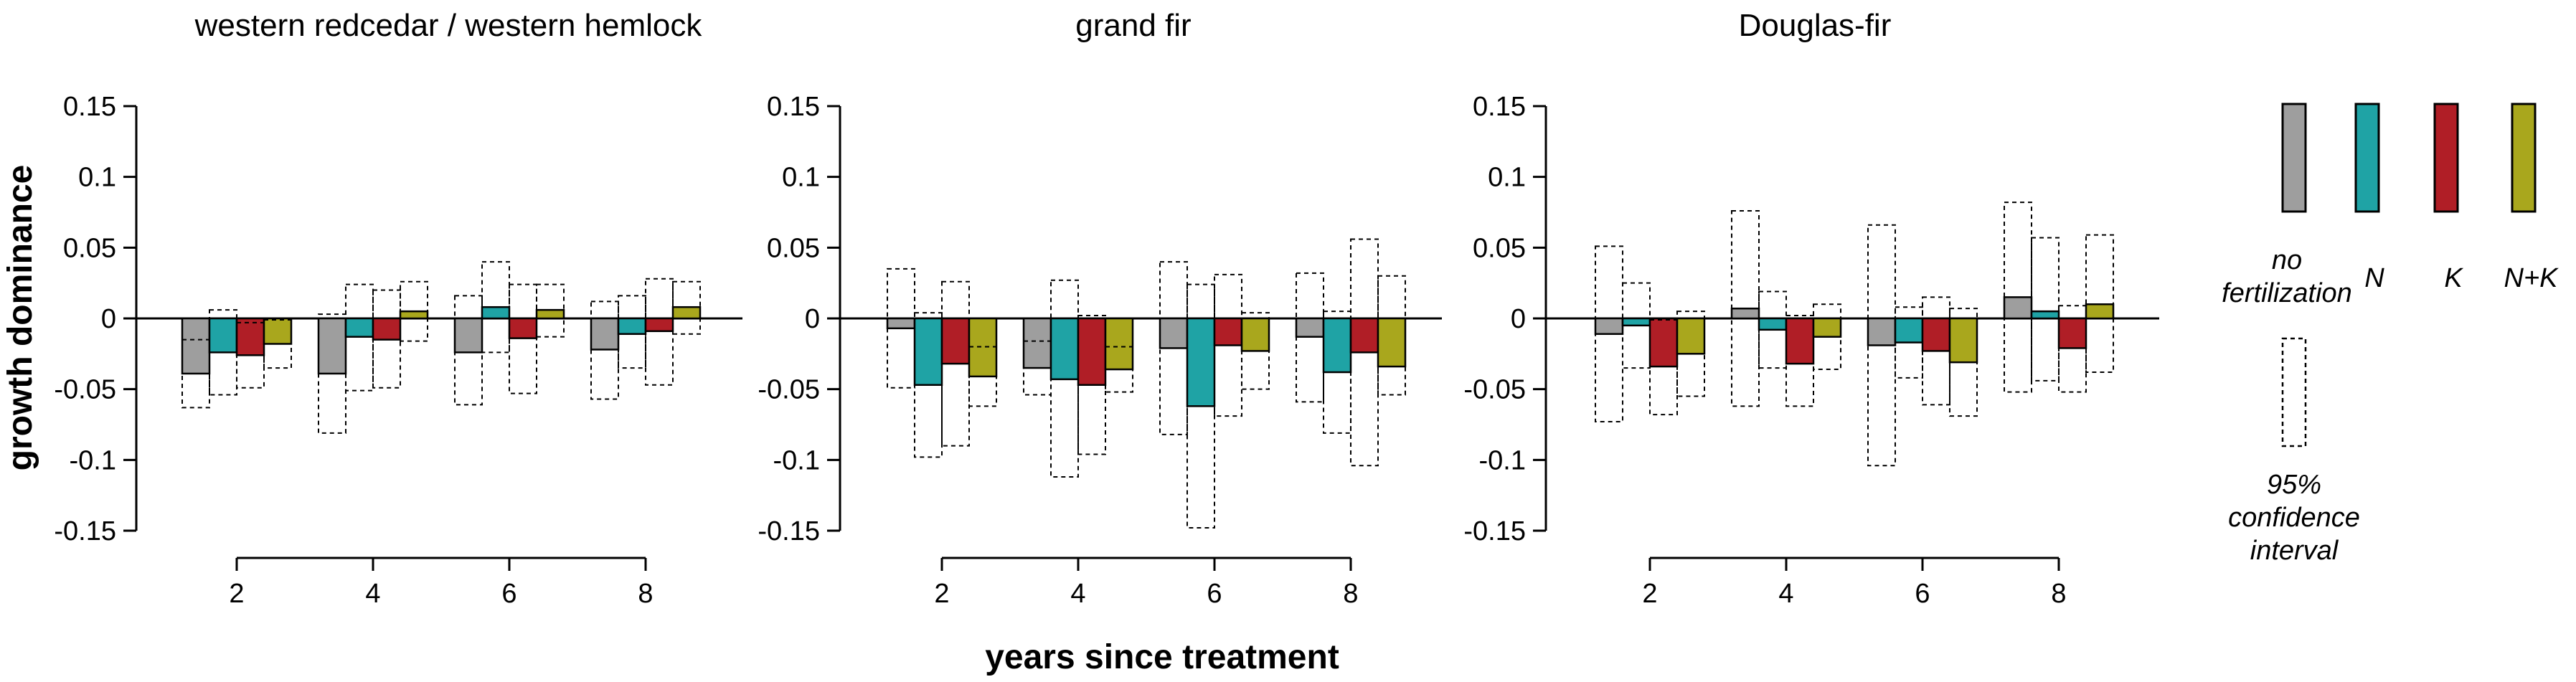  I want to click on legend-ci-label: interval, so click(2294, 551).